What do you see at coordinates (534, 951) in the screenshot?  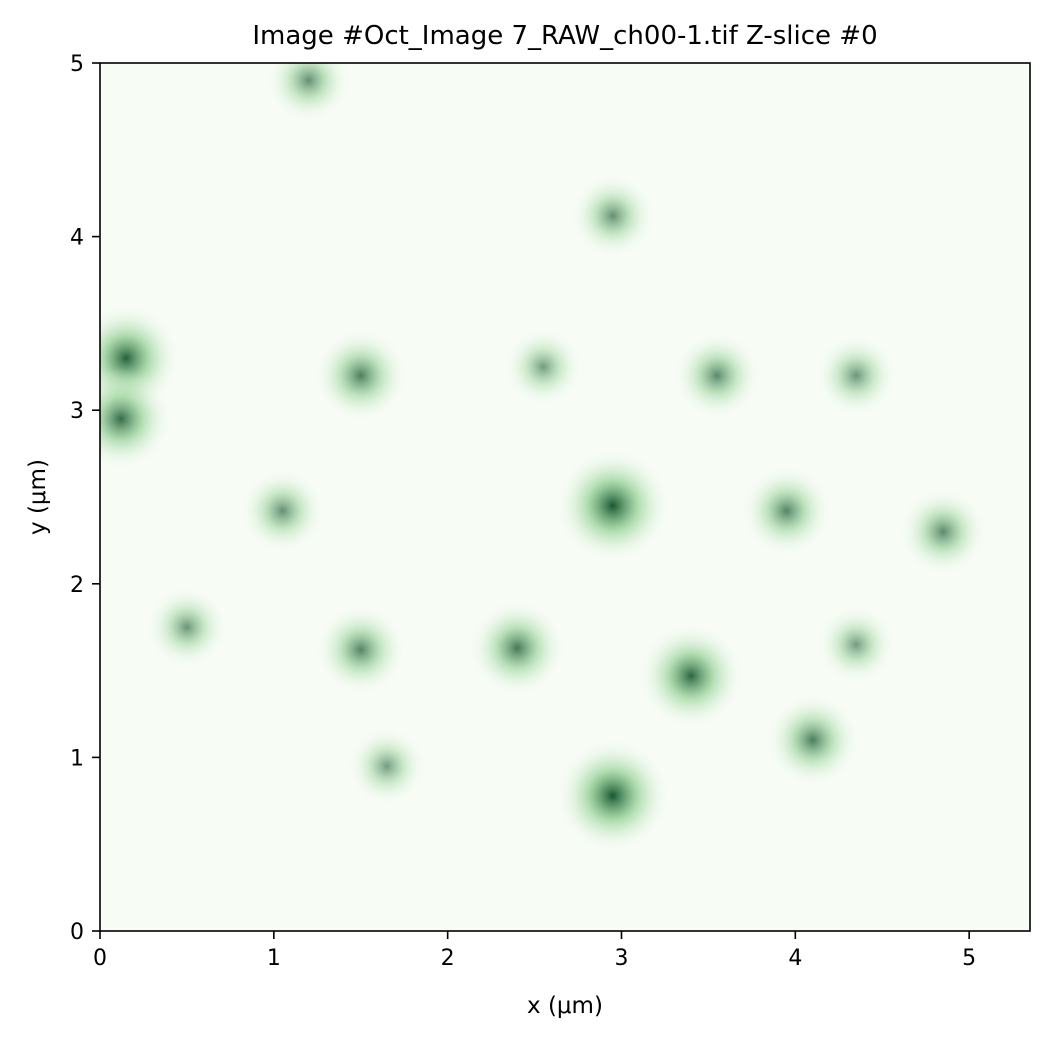 I see `x-axis: 0 1 2 3 4 5` at bounding box center [534, 951].